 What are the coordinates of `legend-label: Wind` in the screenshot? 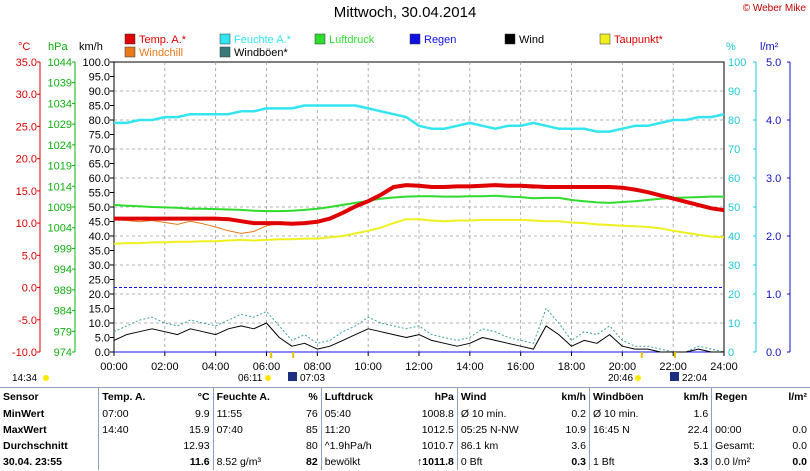 It's located at (531, 40).